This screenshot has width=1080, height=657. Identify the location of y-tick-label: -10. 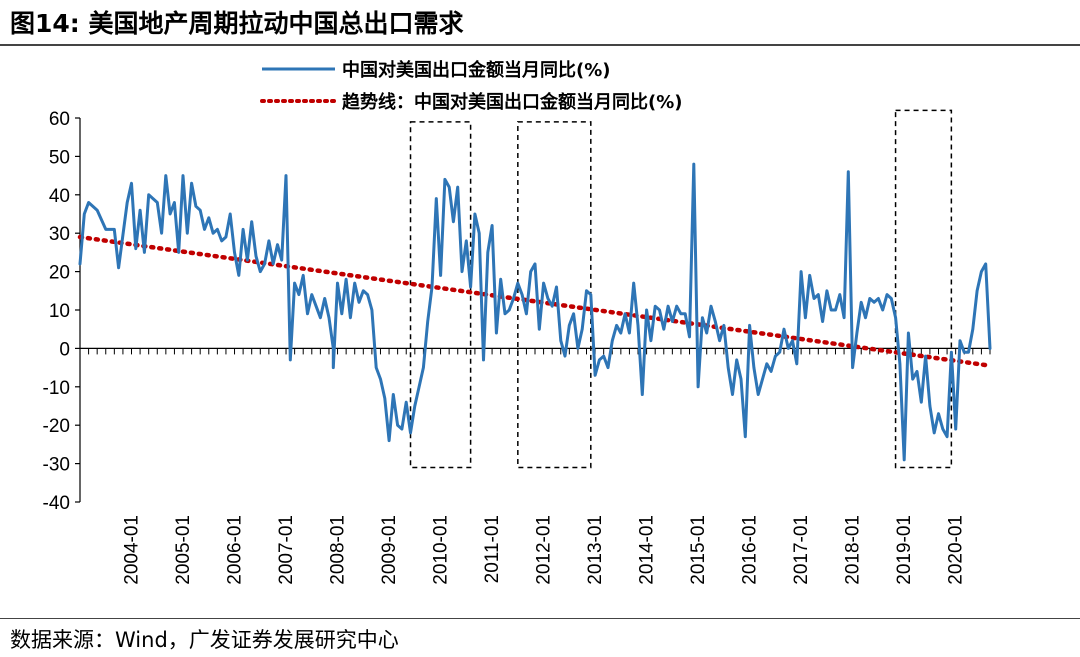
(56, 388).